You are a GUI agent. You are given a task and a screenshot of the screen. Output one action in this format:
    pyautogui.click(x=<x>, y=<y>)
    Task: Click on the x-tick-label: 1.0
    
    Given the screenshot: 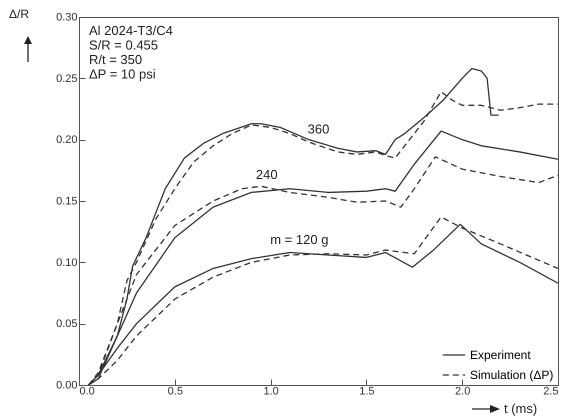 What is the action you would take?
    pyautogui.click(x=271, y=392)
    